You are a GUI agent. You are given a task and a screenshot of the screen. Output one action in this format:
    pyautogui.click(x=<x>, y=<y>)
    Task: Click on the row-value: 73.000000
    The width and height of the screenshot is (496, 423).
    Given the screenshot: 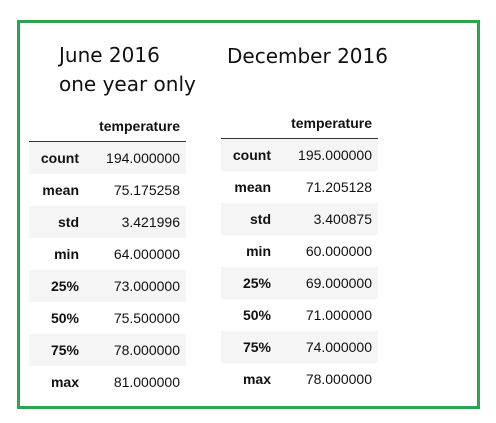 What is the action you would take?
    pyautogui.click(x=146, y=285)
    